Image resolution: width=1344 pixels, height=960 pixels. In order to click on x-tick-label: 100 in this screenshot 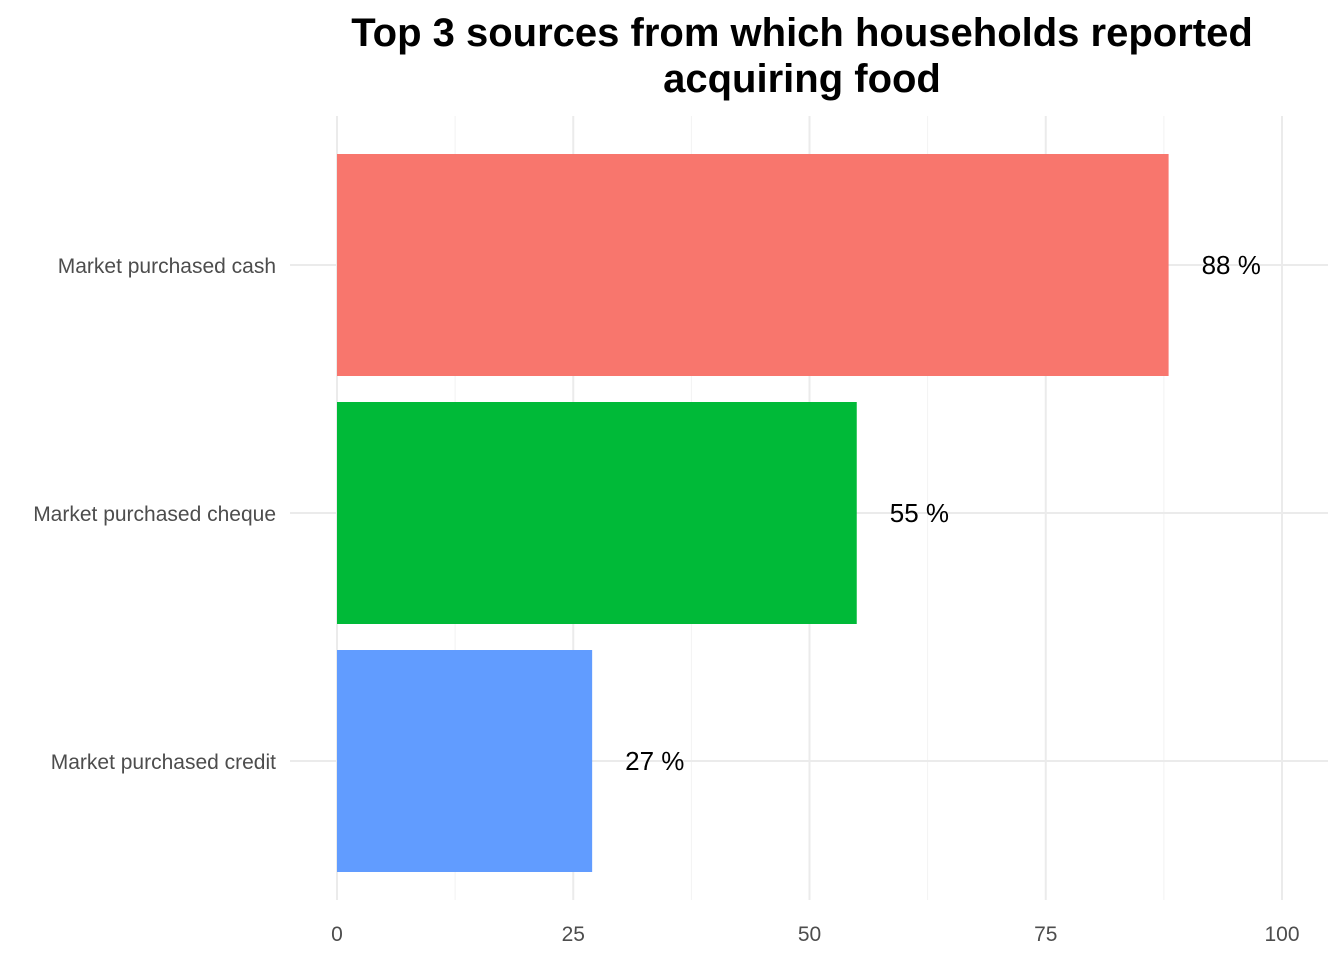, I will do `click(1281, 934)`.